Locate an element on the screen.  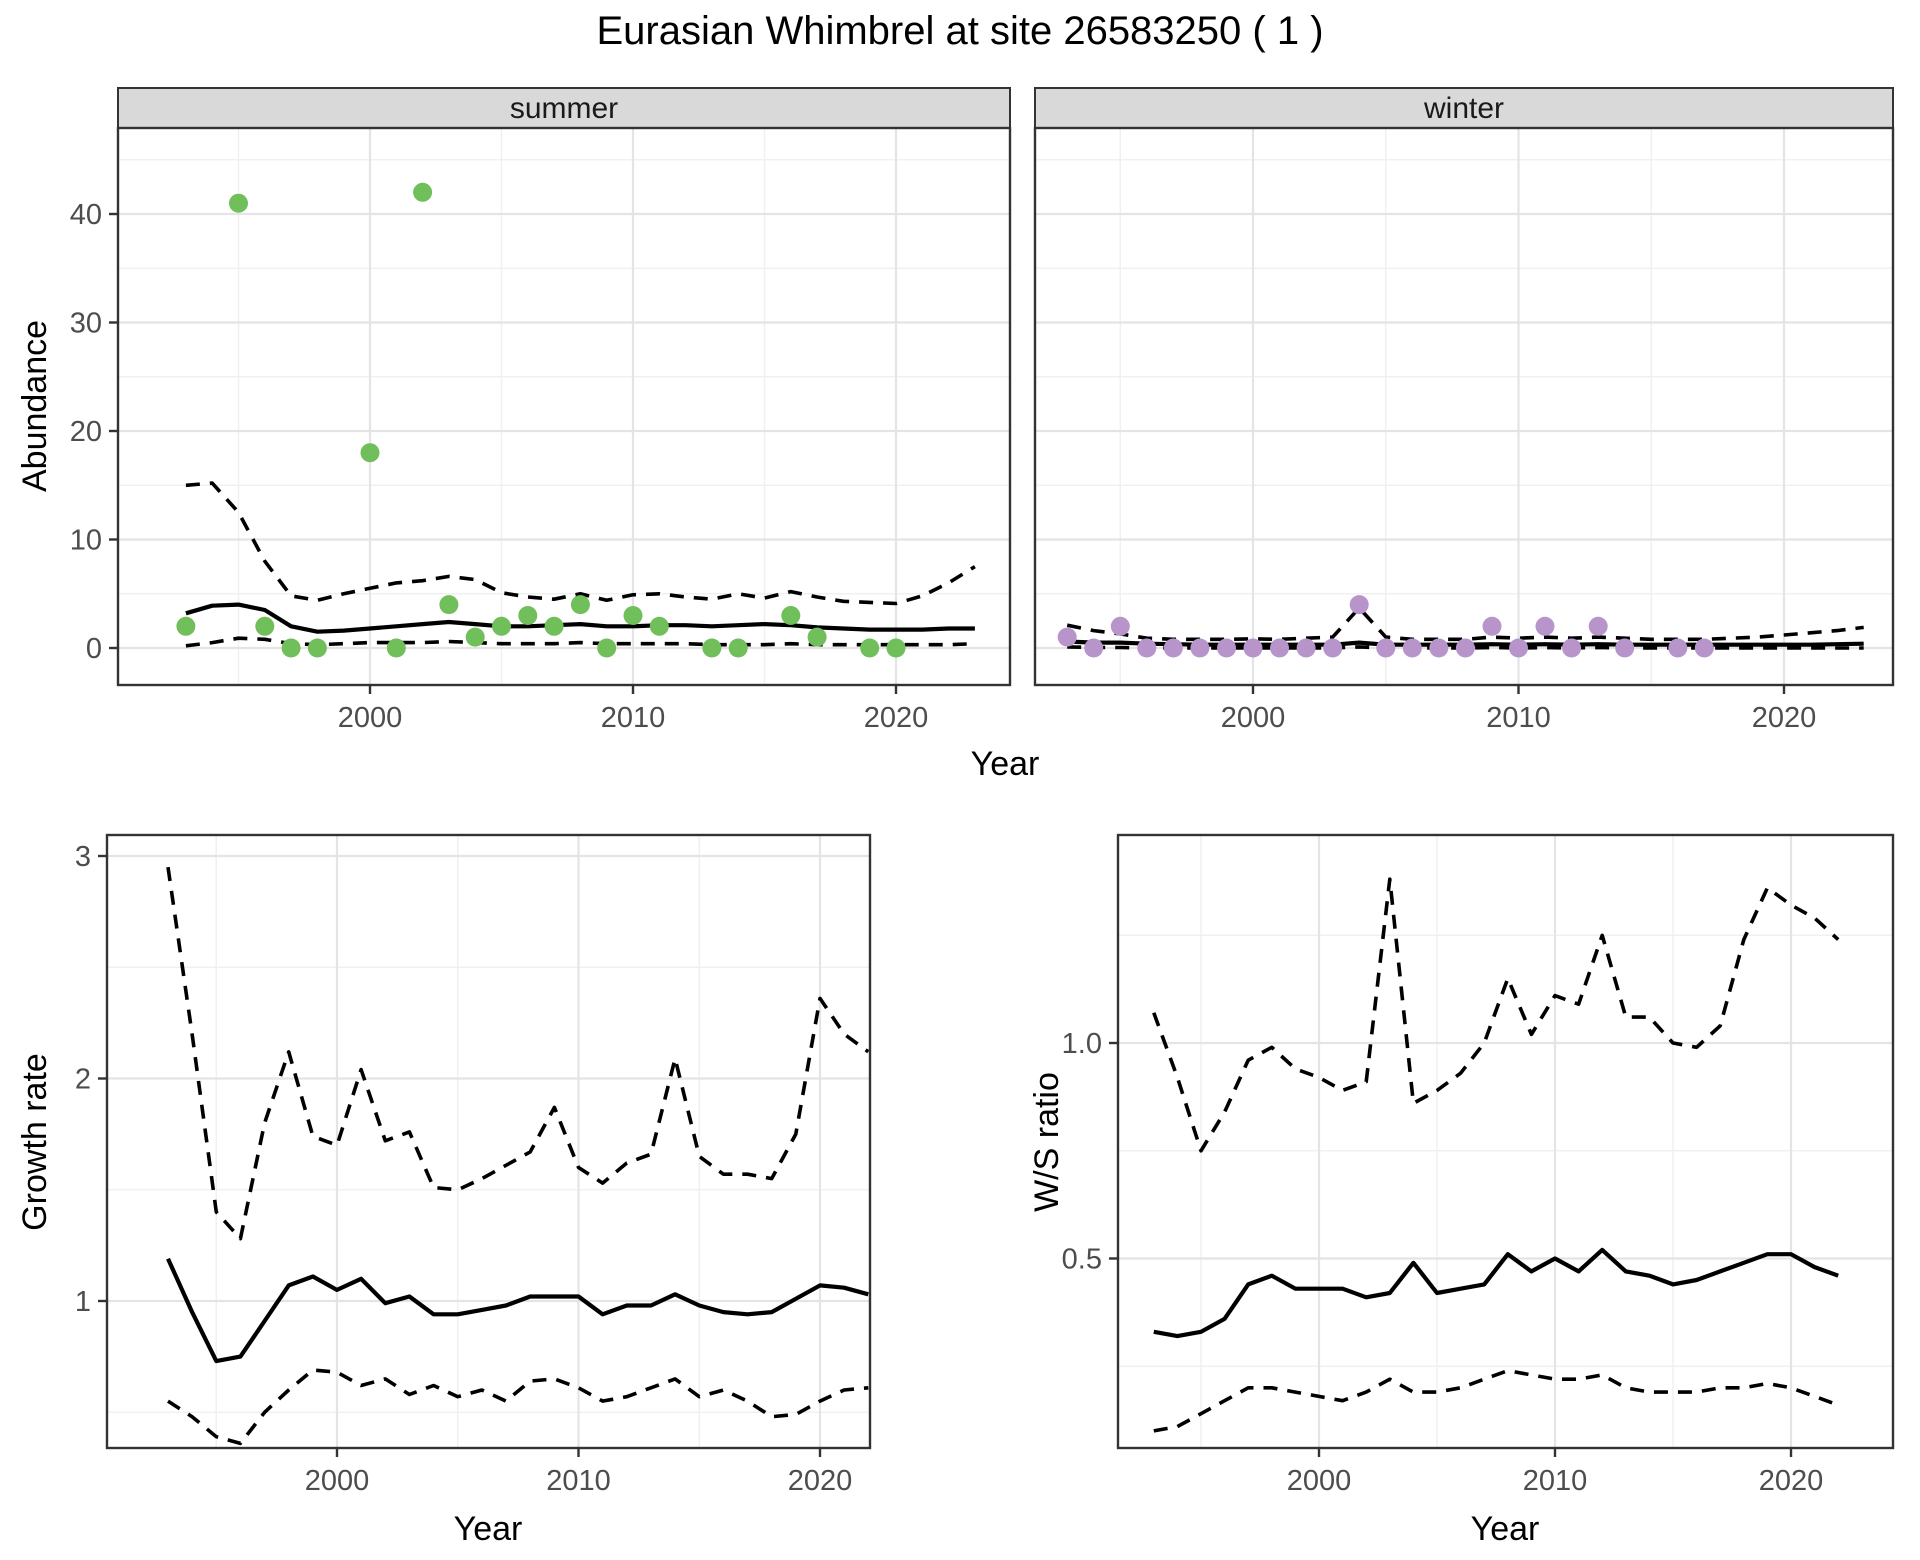
ws-ratio-axis-title: W/S ratio is located at coordinates (1047, 1142).